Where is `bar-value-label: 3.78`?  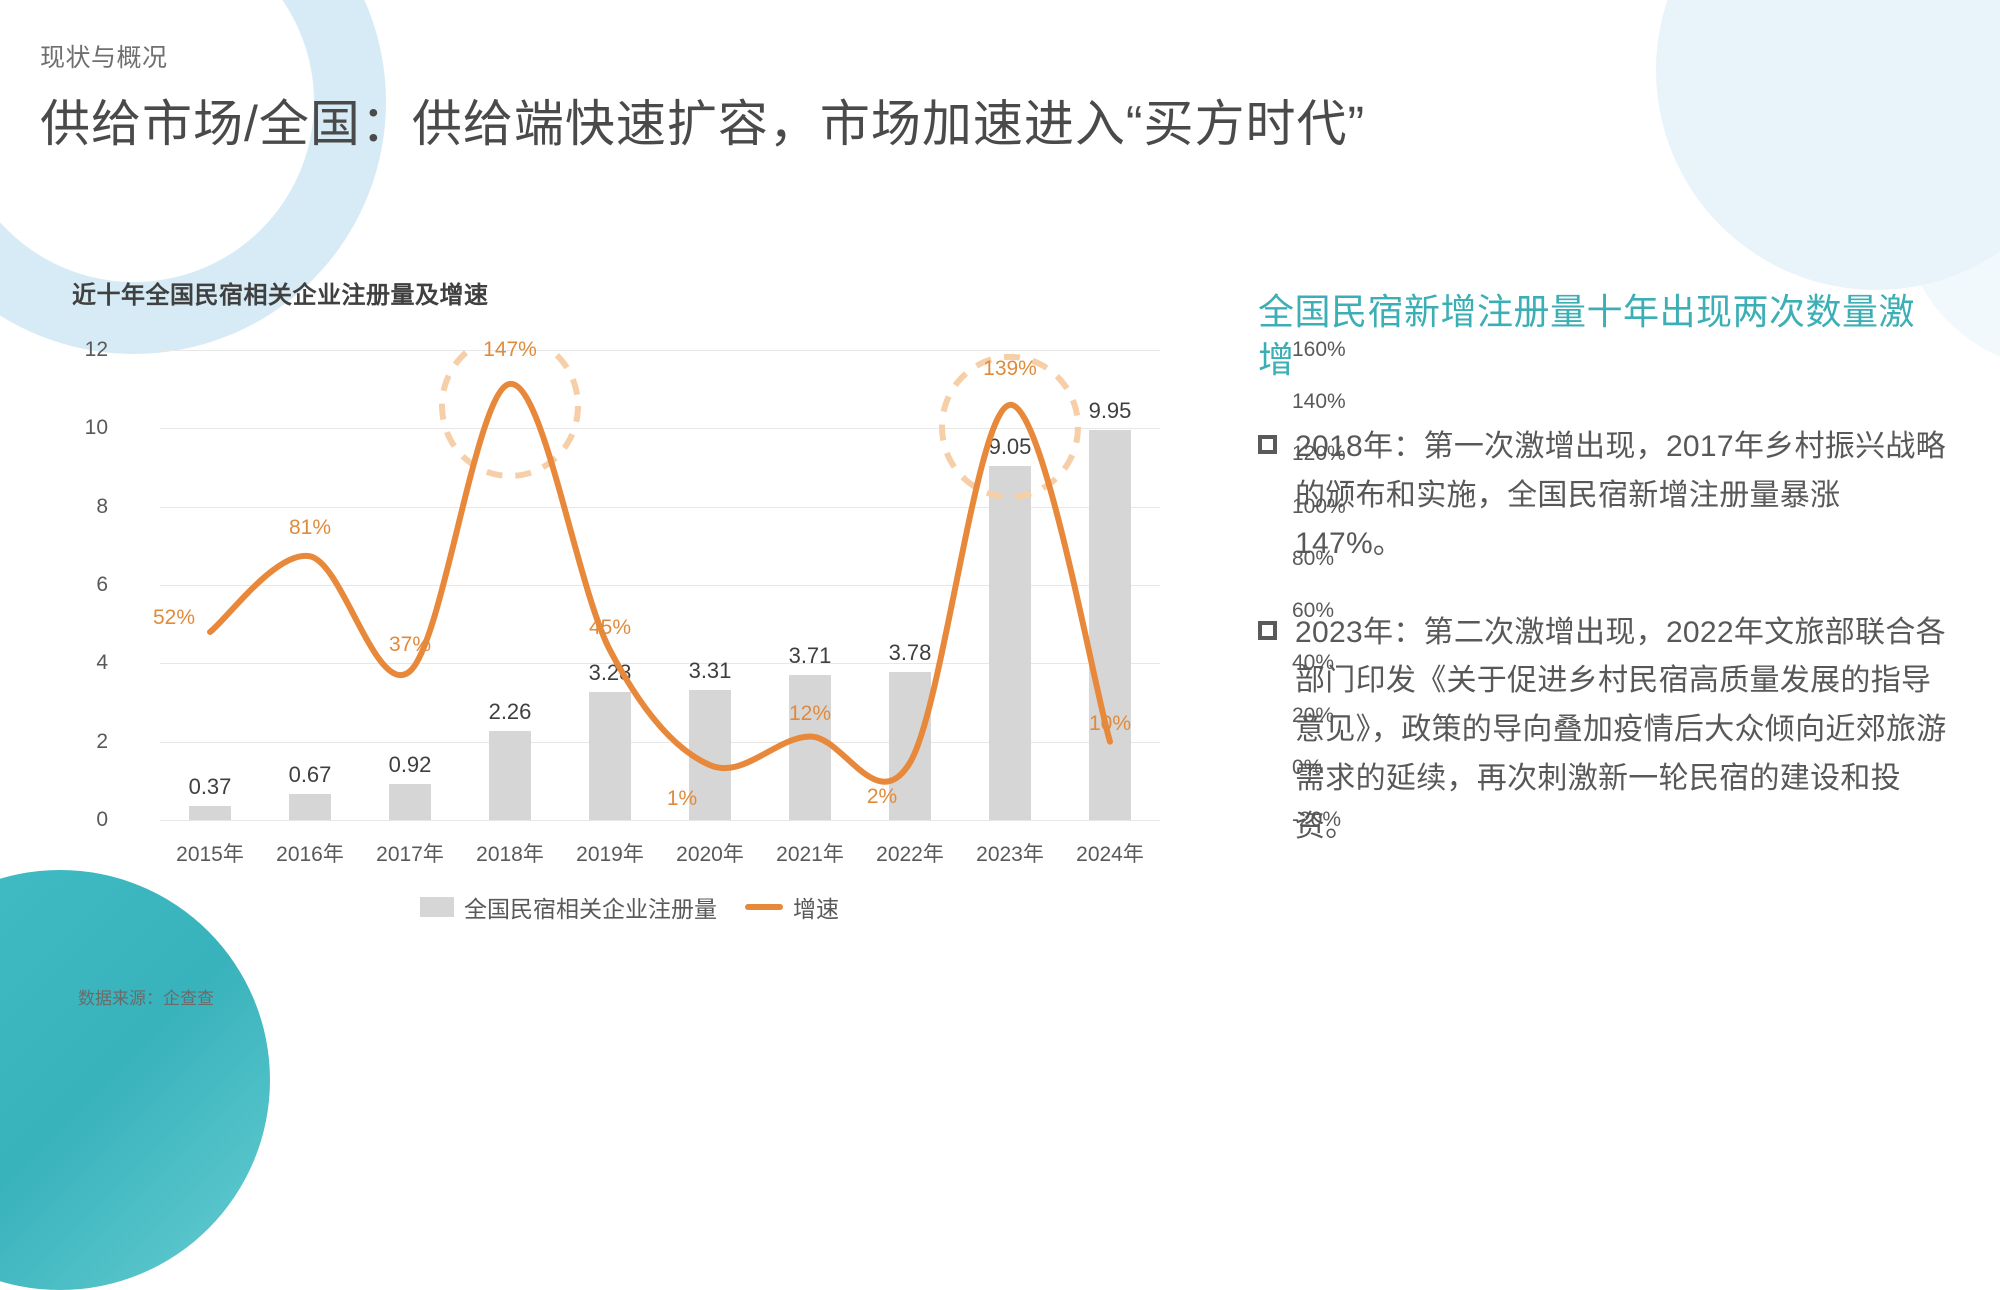 bar-value-label: 3.78 is located at coordinates (910, 652).